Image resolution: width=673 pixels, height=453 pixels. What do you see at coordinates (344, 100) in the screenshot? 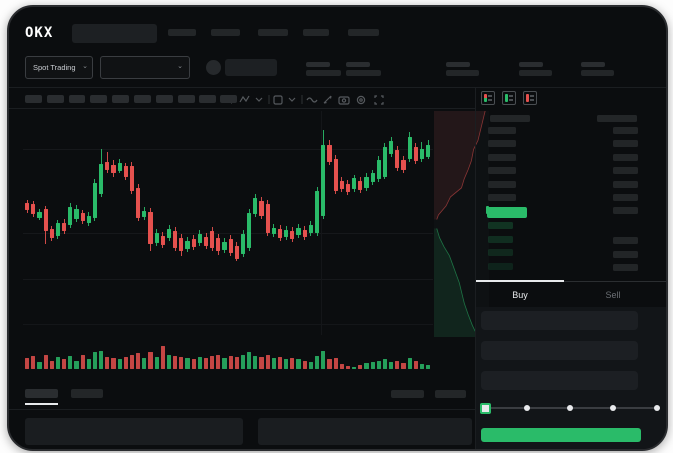
I see `snapshot-camera-icon` at bounding box center [344, 100].